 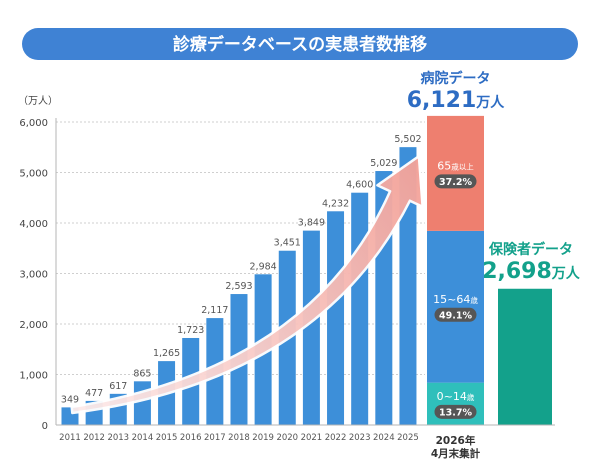 I want to click on x-tick-label-2024: 2024, so click(x=384, y=438).